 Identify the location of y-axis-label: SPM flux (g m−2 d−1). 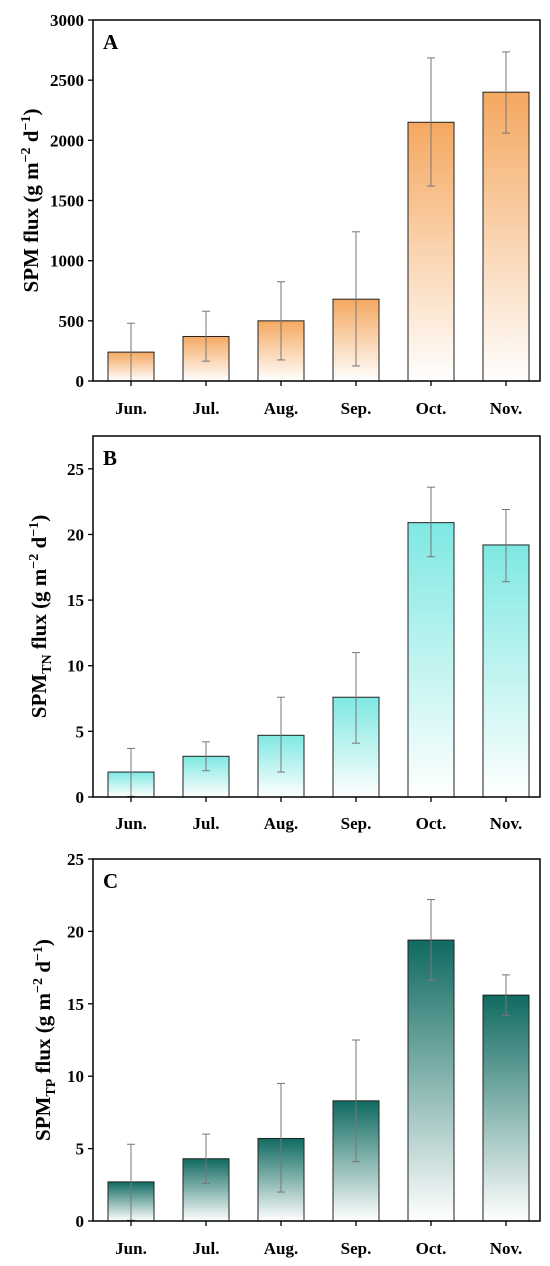
(31, 201).